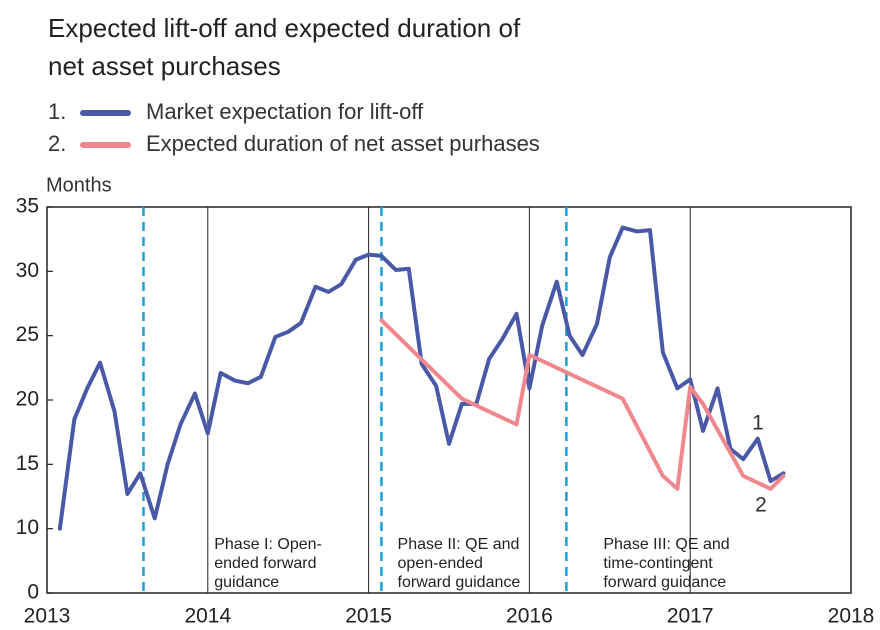 Image resolution: width=880 pixels, height=630 pixels. What do you see at coordinates (246, 582) in the screenshot?
I see `phase-label: guidance` at bounding box center [246, 582].